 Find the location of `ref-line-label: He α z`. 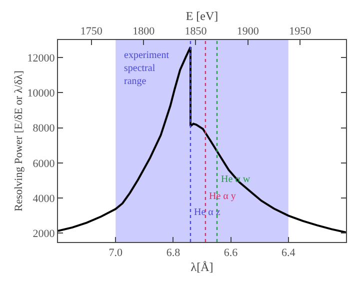

ref-line-label: He α z is located at coordinates (207, 212).